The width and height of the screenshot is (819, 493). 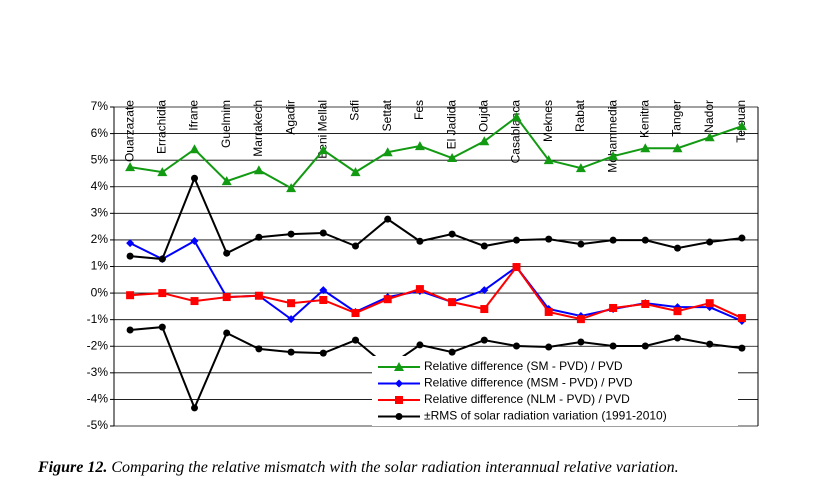 What do you see at coordinates (290, 117) in the screenshot?
I see `x-tick-label: Agadir` at bounding box center [290, 117].